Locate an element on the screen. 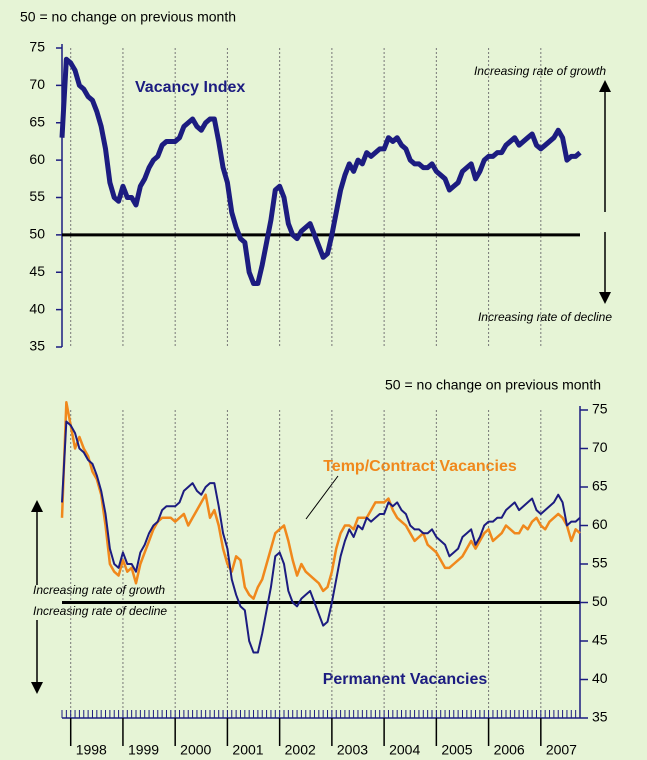  series-label: Permanent Vacancies is located at coordinates (405, 679).